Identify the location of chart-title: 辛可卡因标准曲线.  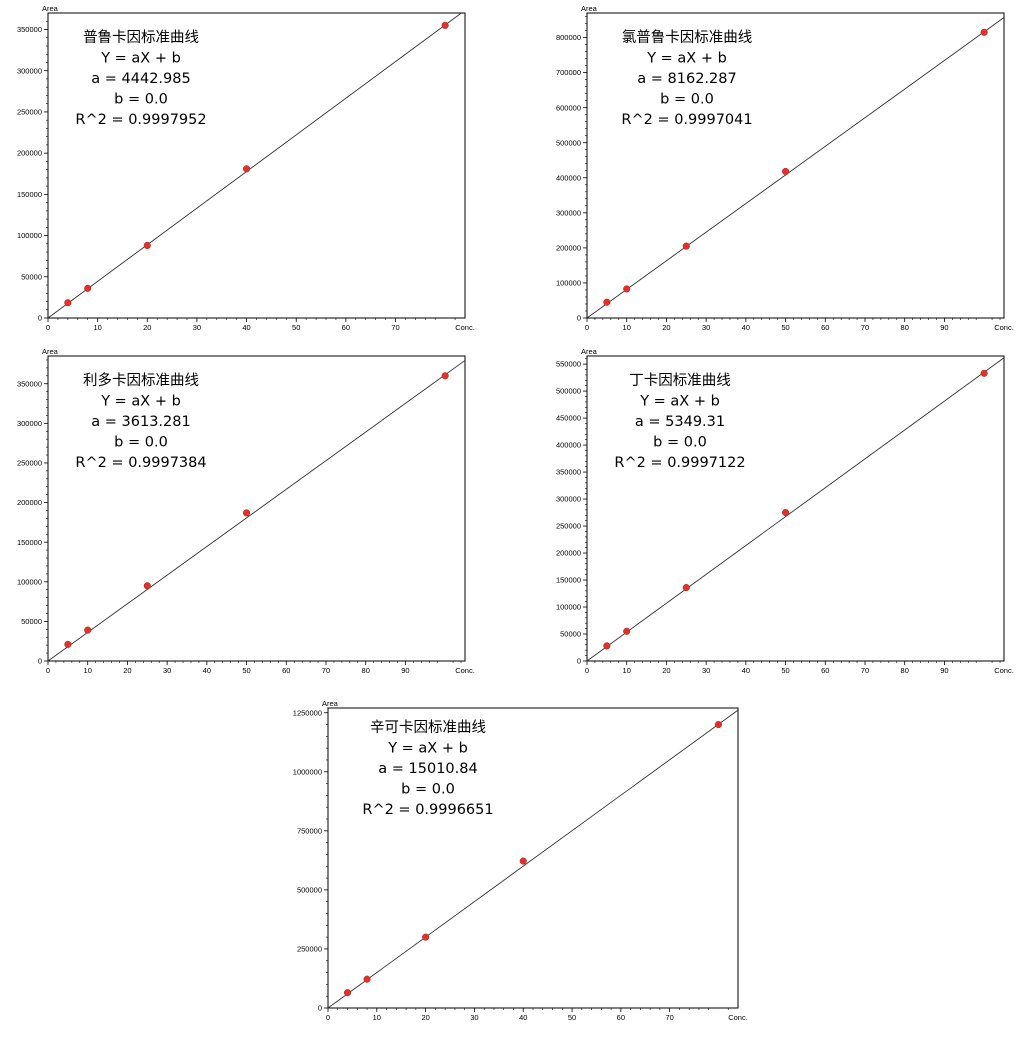
(428, 727).